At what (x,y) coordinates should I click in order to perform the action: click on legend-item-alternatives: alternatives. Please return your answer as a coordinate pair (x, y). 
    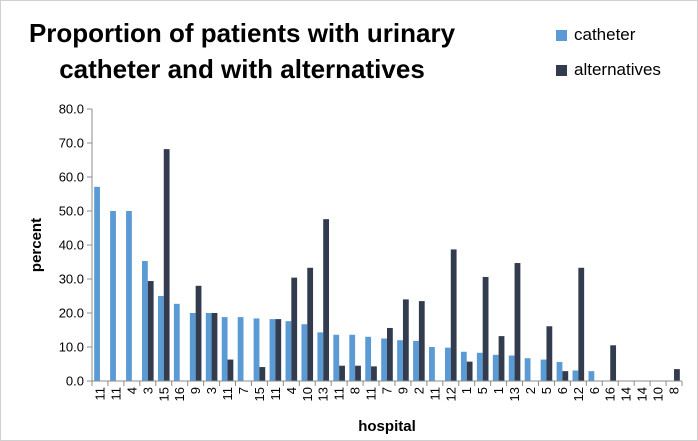
    Looking at the image, I should click on (608, 70).